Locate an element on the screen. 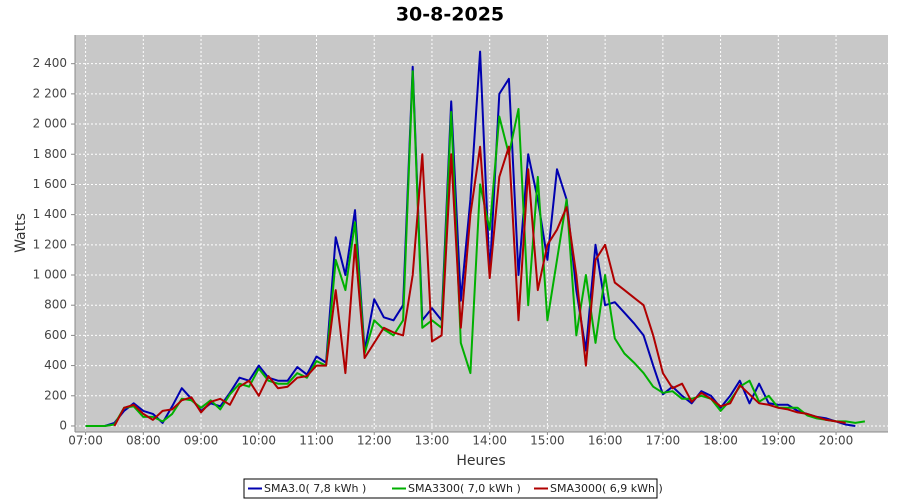  legend-label: SMA3000( 6,9 kWh ) is located at coordinates (606, 488).